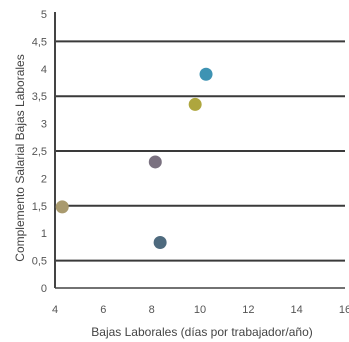 This screenshot has width=349, height=342. What do you see at coordinates (248, 310) in the screenshot?
I see `x-tick-label: 12` at bounding box center [248, 310].